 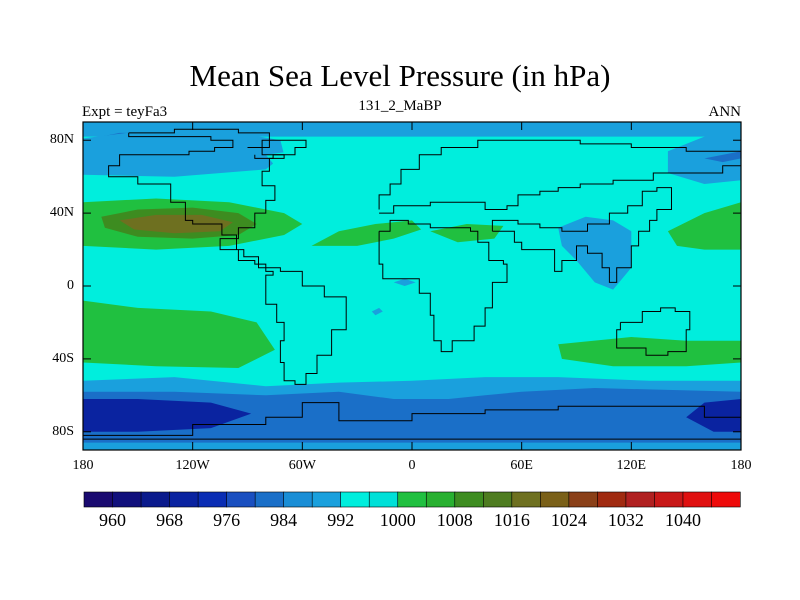 I want to click on colorbar-label: 1024, so click(x=568, y=520).